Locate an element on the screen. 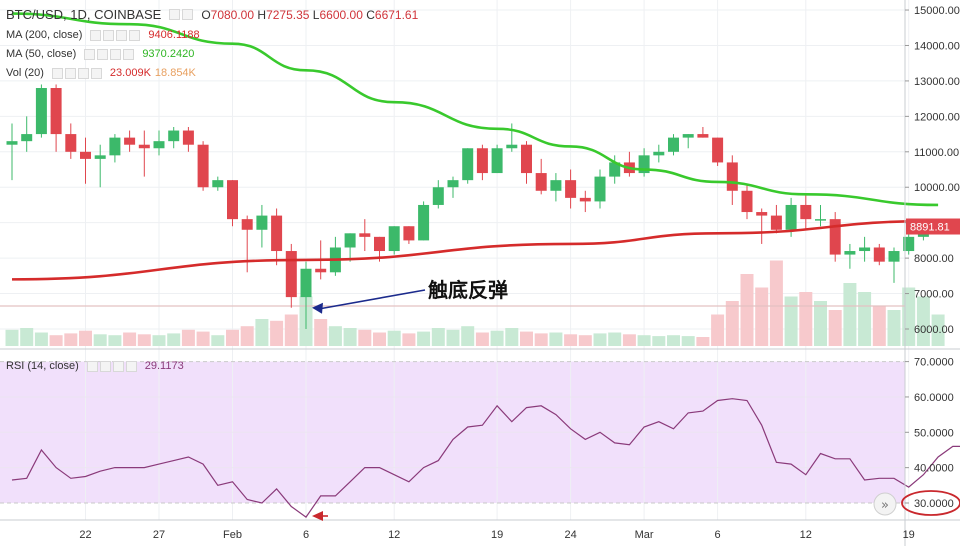 The height and width of the screenshot is (546, 960). ma200-legend: MA (200, close) 9406.1188 is located at coordinates (103, 35).